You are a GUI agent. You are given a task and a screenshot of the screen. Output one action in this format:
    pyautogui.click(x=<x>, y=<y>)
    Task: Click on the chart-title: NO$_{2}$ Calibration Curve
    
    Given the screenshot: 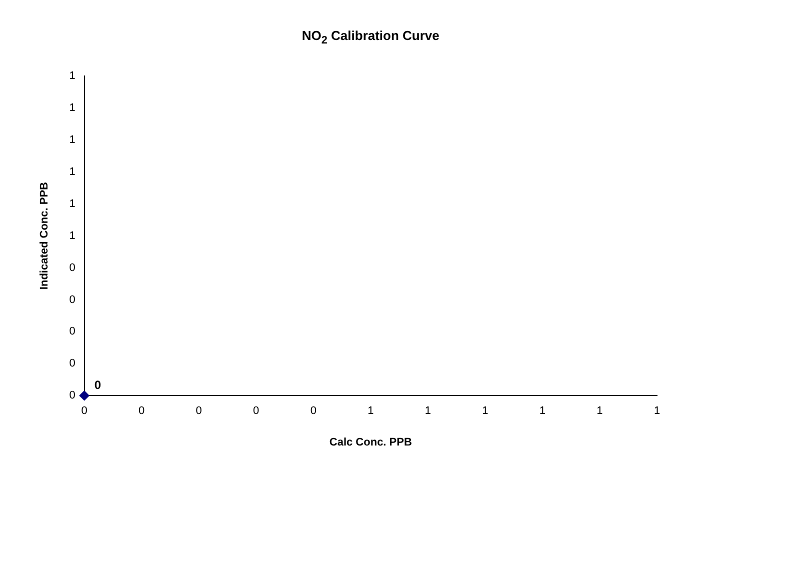 What is the action you would take?
    pyautogui.click(x=370, y=37)
    